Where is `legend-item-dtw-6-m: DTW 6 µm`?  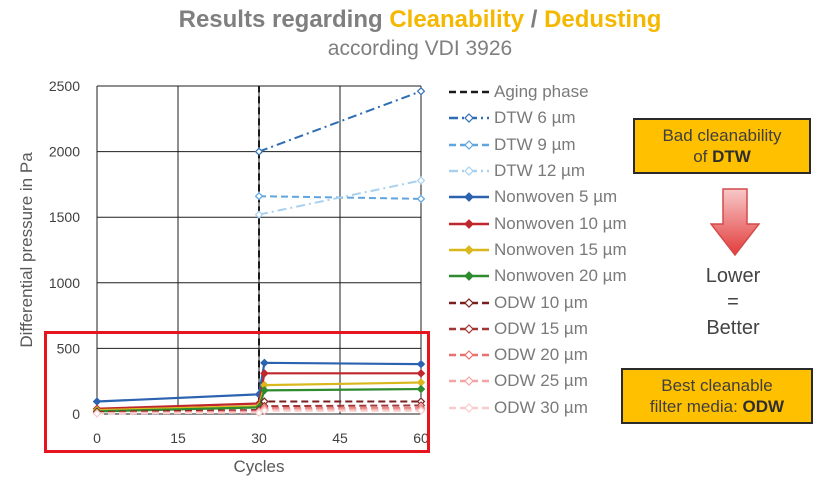
legend-item-dtw-6-m: DTW 6 µm is located at coordinates (537, 118).